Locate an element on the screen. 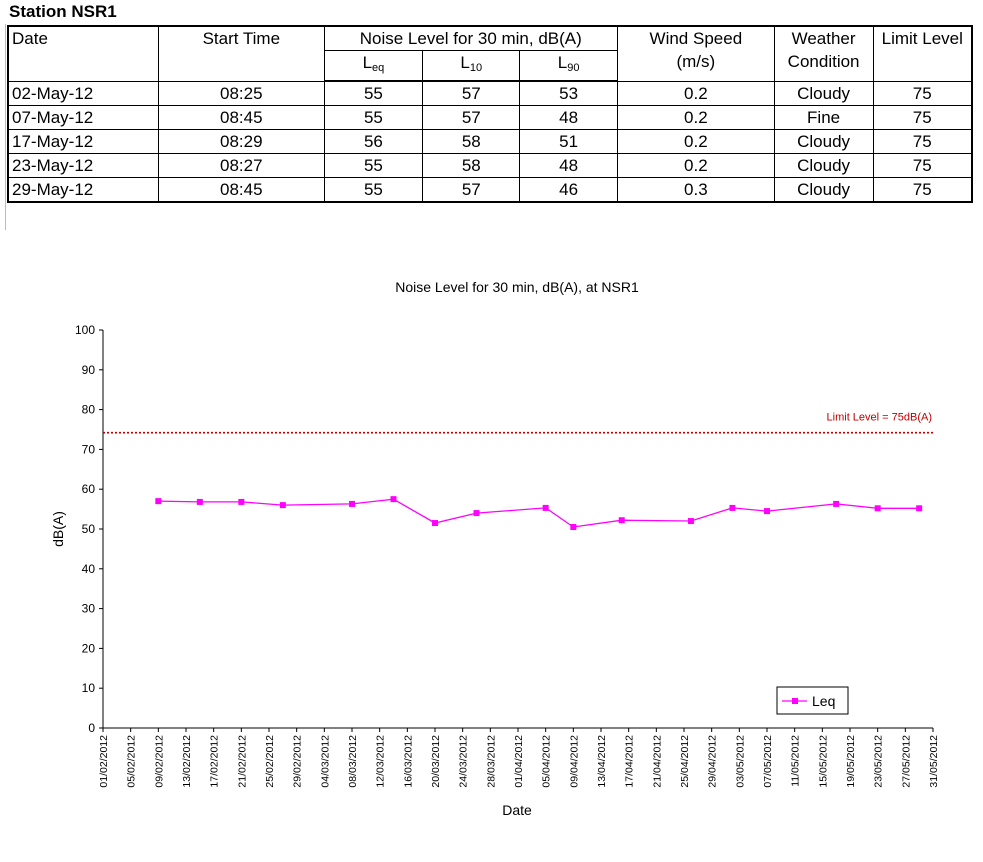  x-tick-label: 23/05/2012 is located at coordinates (879, 761).